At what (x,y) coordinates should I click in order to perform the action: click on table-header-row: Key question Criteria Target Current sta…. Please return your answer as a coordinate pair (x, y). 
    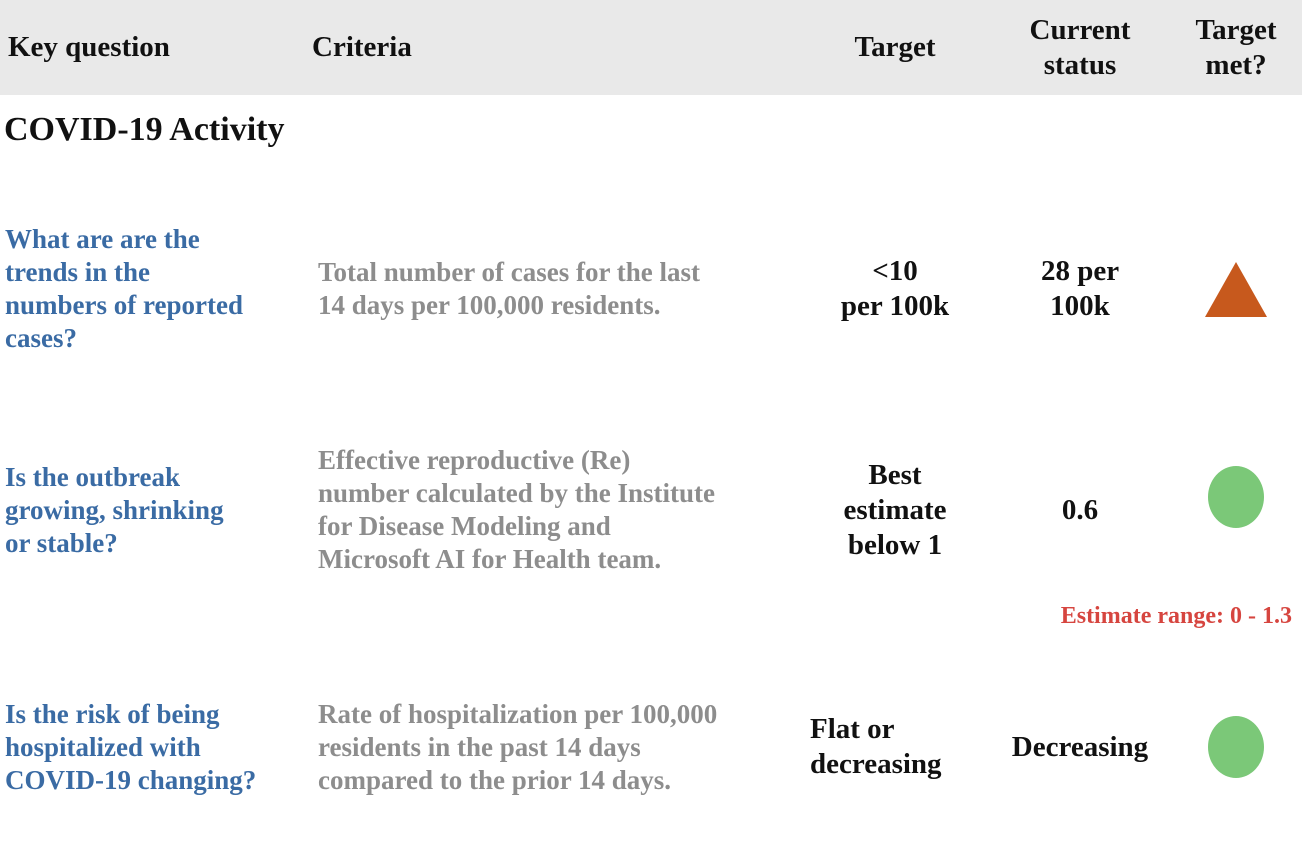
    Looking at the image, I should click on (651, 47).